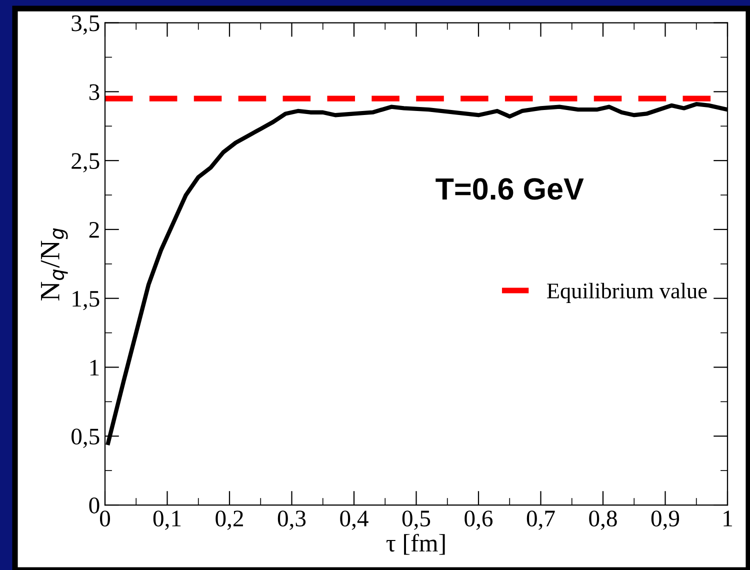 The image size is (750, 570). I want to click on legend-label: Equilibrium value, so click(627, 292).